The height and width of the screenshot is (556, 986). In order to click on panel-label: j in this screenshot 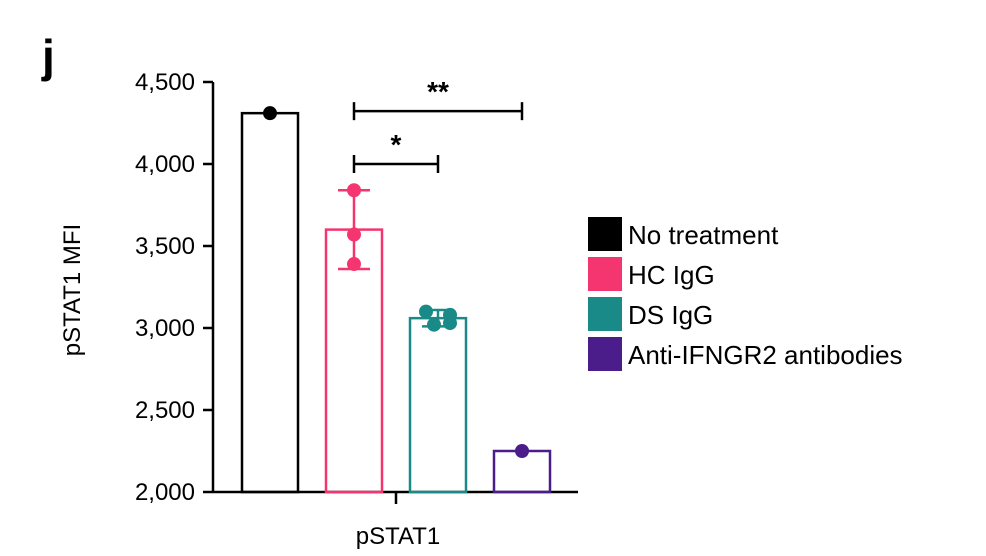, I will do `click(48, 56)`.